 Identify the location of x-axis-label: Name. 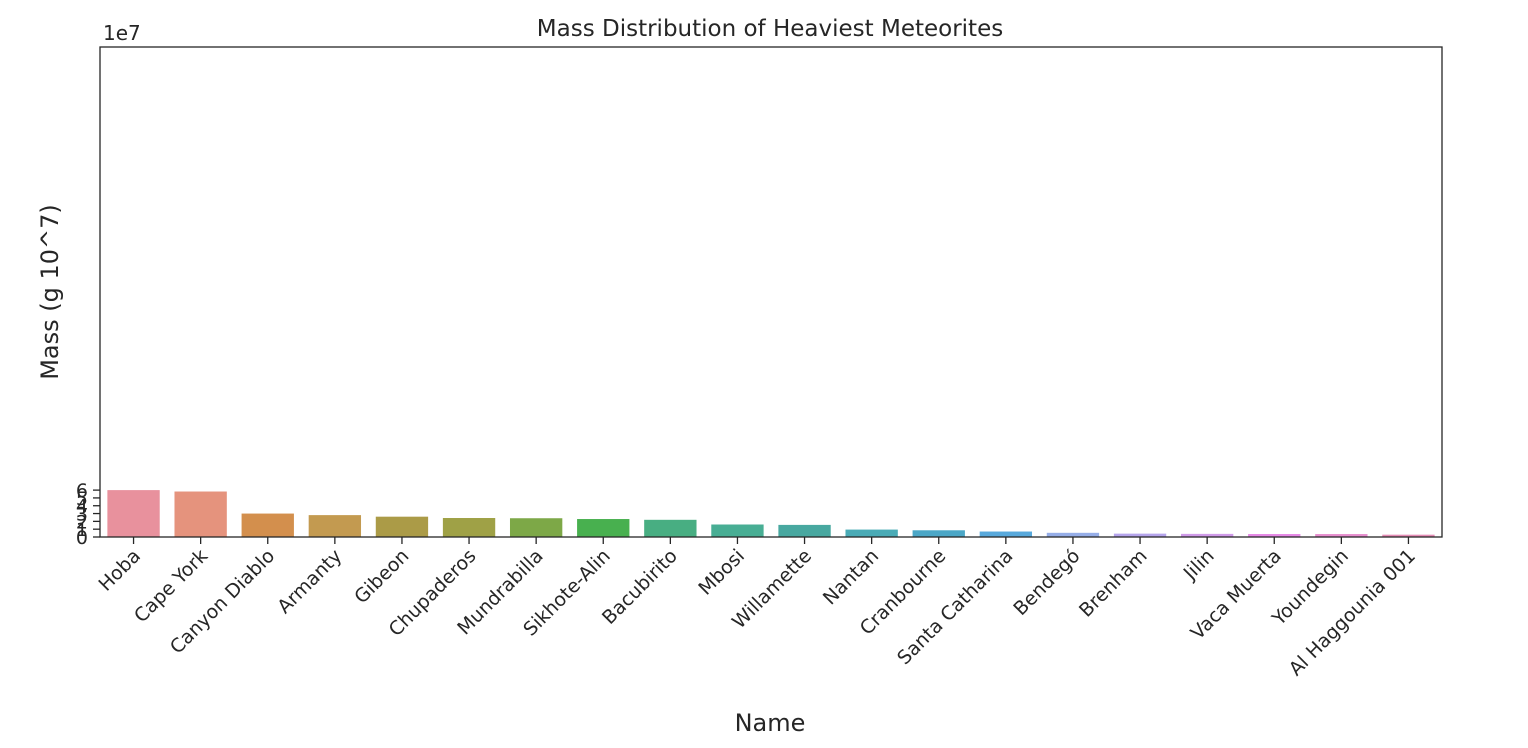
(770, 723).